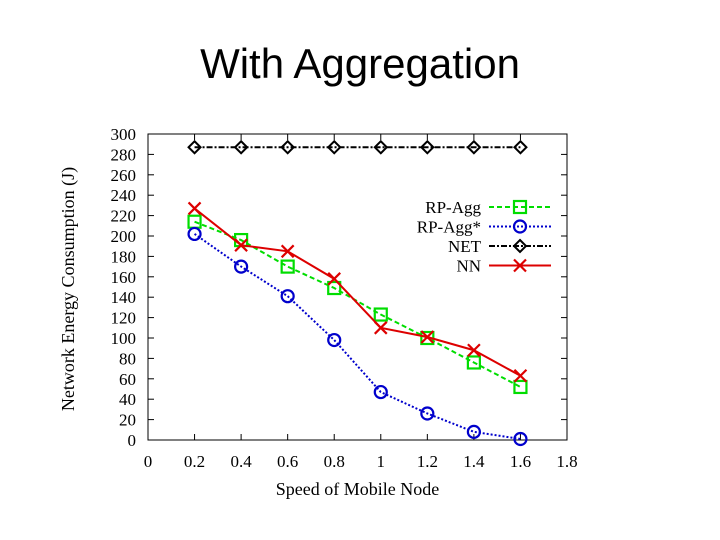 The width and height of the screenshot is (720, 540). What do you see at coordinates (357, 147) in the screenshot?
I see `series-net` at bounding box center [357, 147].